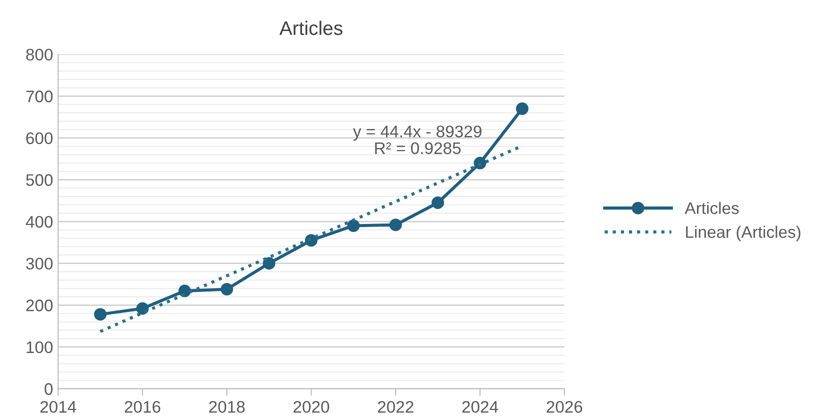  Describe the element at coordinates (743, 234) in the screenshot. I see `legend-label: Linear (Articles)` at that location.